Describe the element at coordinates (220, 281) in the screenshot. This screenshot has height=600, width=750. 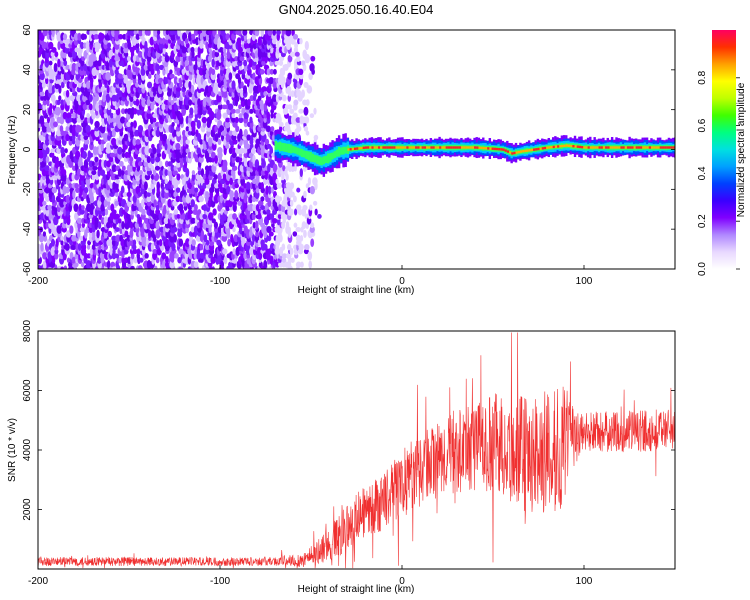
I see `x-tick-label: -100` at that location.